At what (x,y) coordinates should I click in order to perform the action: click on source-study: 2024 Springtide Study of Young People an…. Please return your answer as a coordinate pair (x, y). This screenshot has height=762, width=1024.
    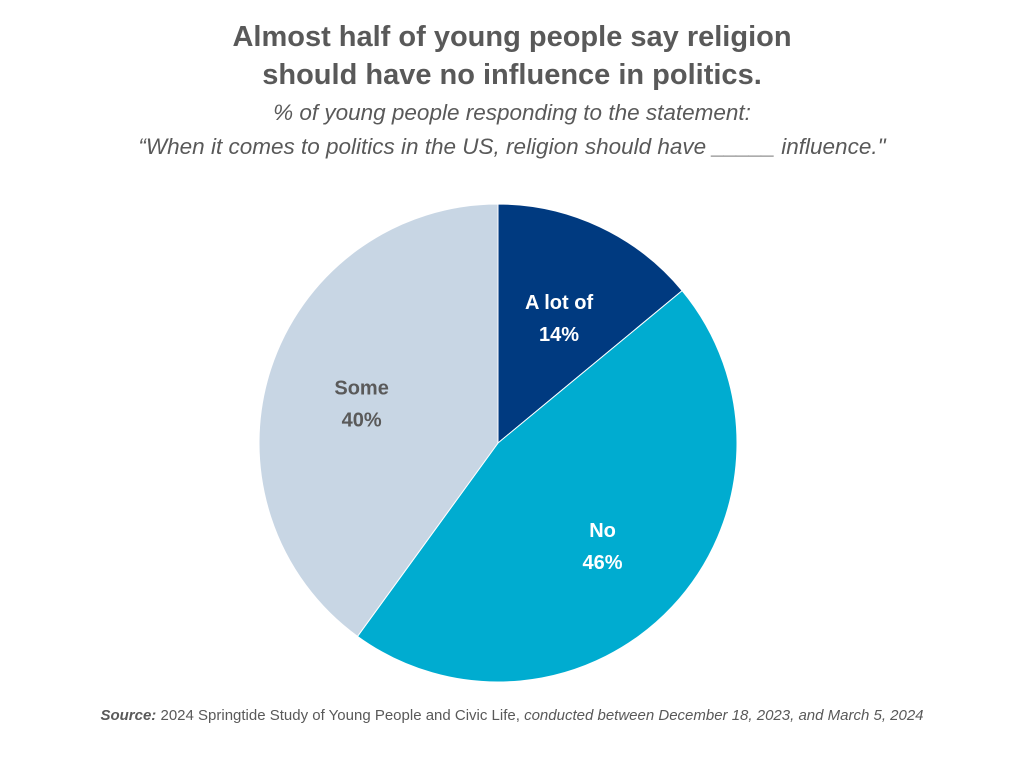
    Looking at the image, I should click on (338, 715).